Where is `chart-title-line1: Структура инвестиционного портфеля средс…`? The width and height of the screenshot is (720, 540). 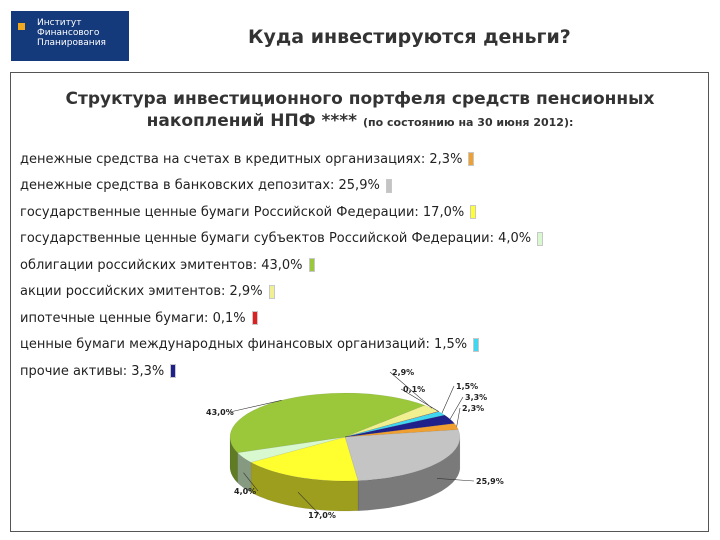
chart-title-line1: Структура инвестиционного портфеля средс… is located at coordinates (360, 99).